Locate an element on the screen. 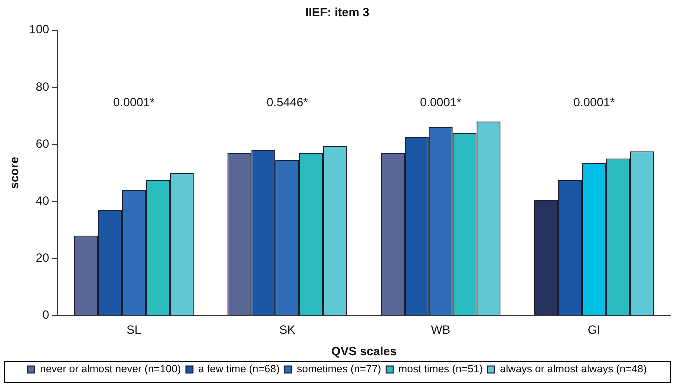  y-tick-label: 20 is located at coordinates (43, 257).